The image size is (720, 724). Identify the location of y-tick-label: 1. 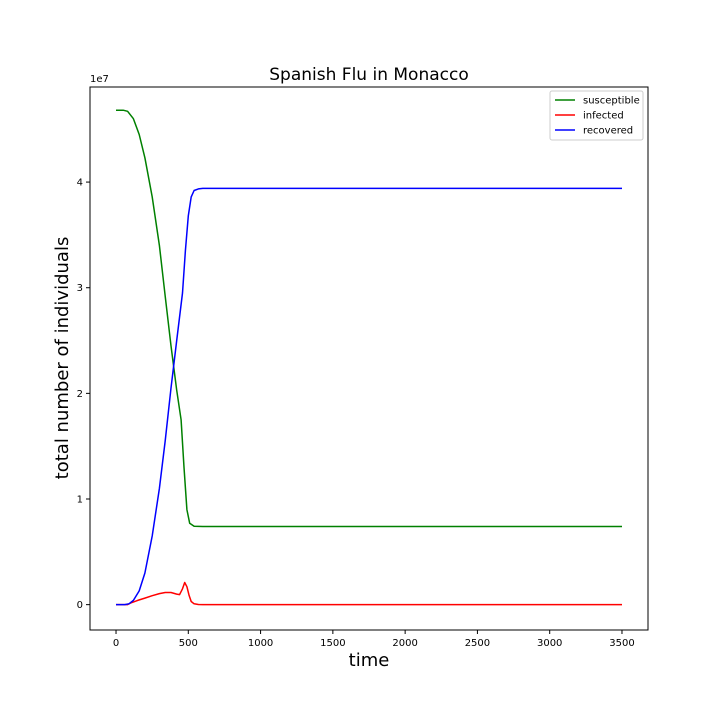
(80, 500).